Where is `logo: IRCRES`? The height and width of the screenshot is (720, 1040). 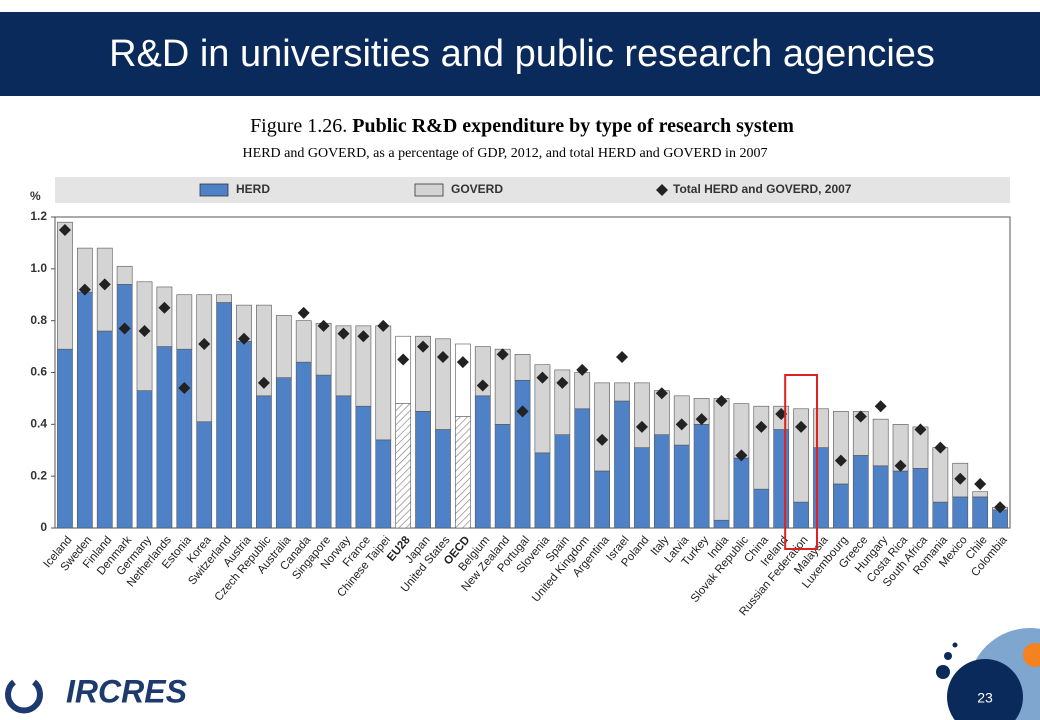 logo: IRCRES is located at coordinates (96, 693).